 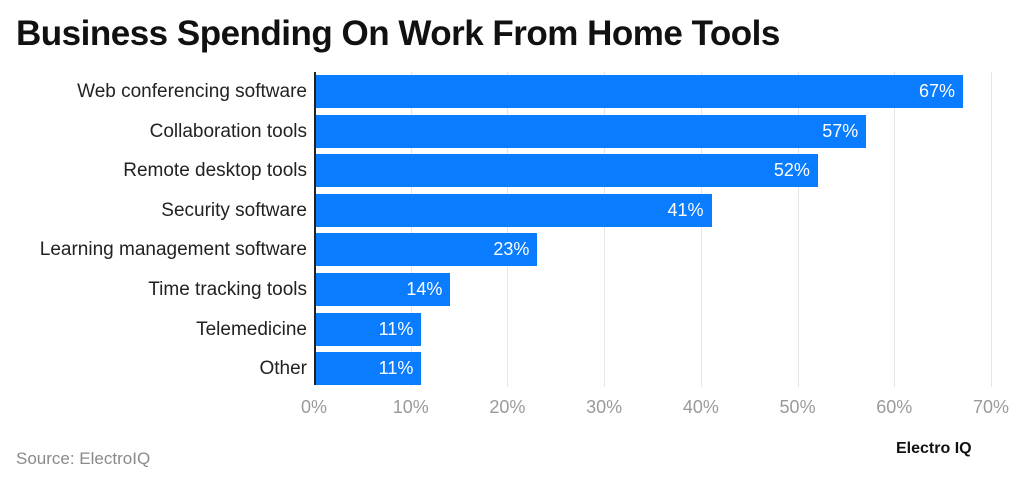 I want to click on category-label: Telemedicine, so click(x=251, y=329).